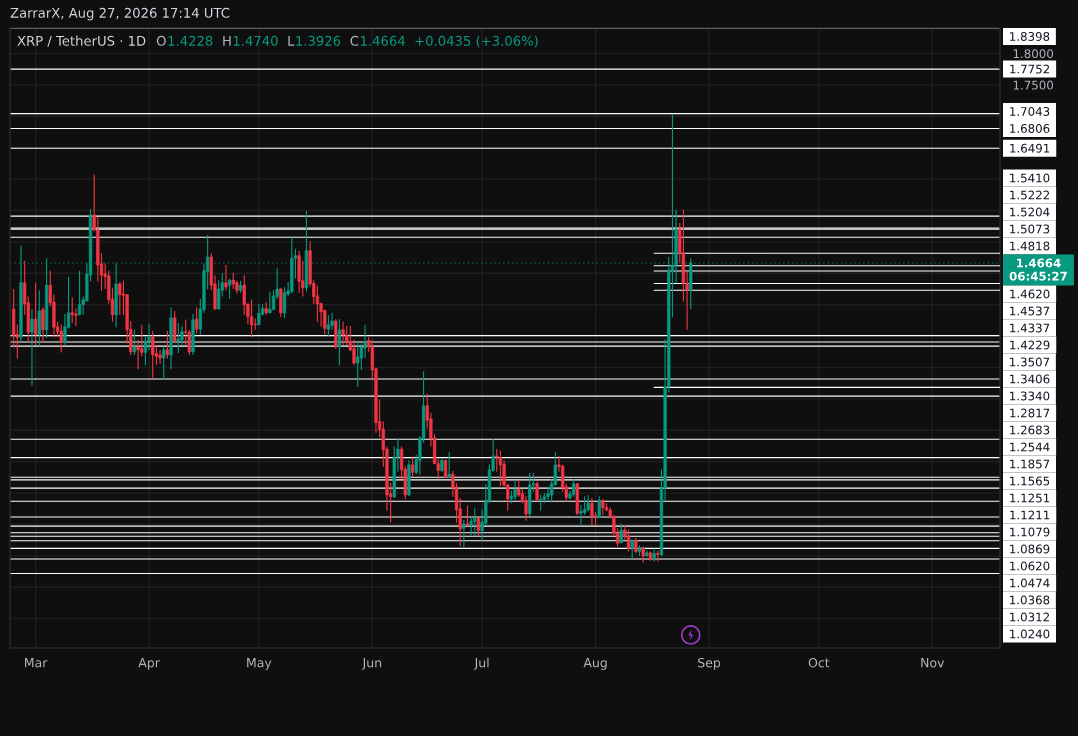 This screenshot has height=736, width=1078. I want to click on legend-label: 1.0620, so click(1030, 566).